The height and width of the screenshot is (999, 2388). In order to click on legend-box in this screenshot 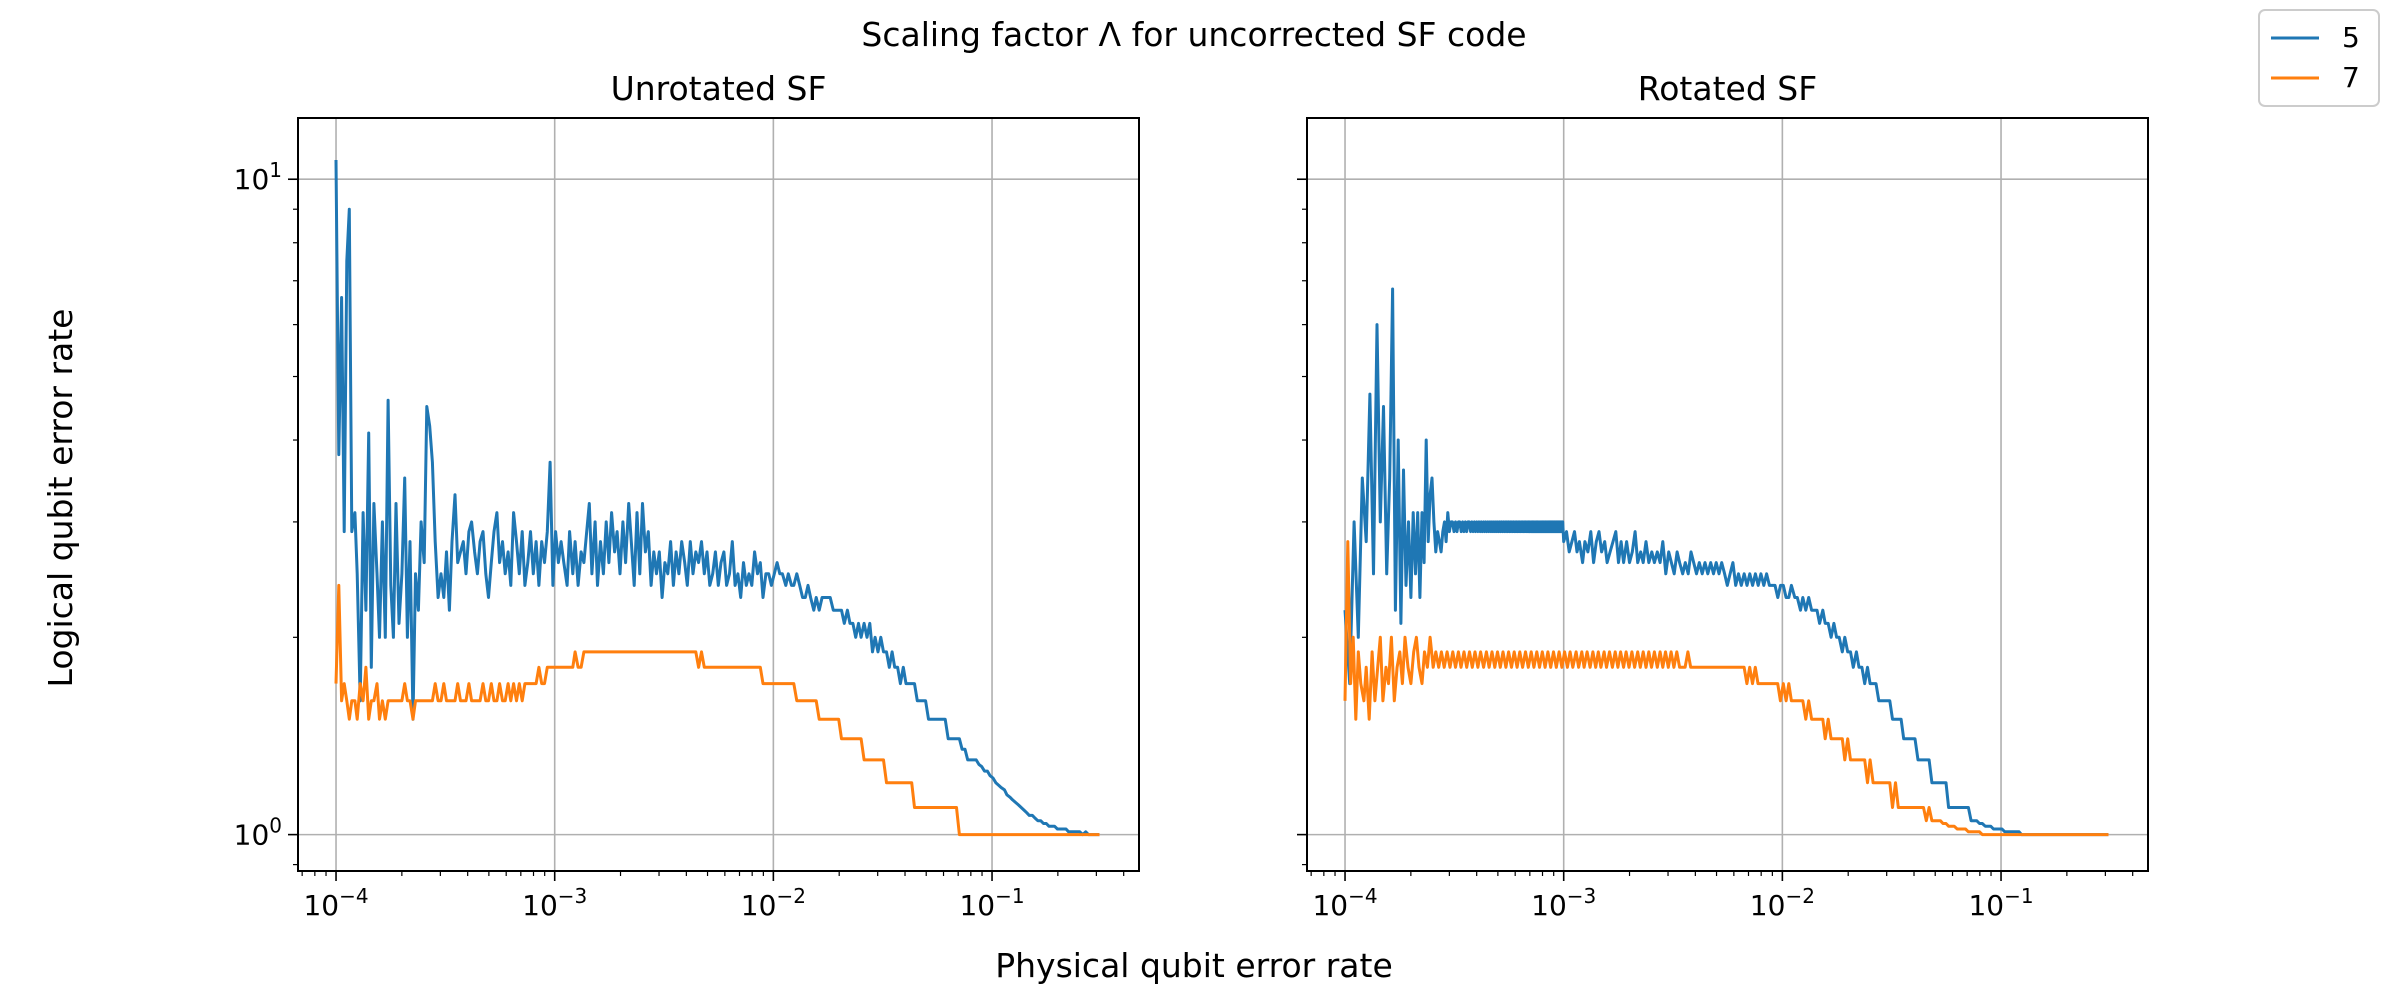, I will do `click(2319, 58)`.